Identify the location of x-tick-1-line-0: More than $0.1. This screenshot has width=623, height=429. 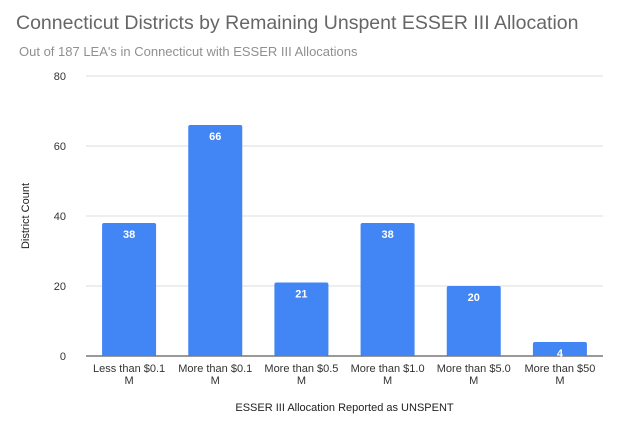
(215, 369).